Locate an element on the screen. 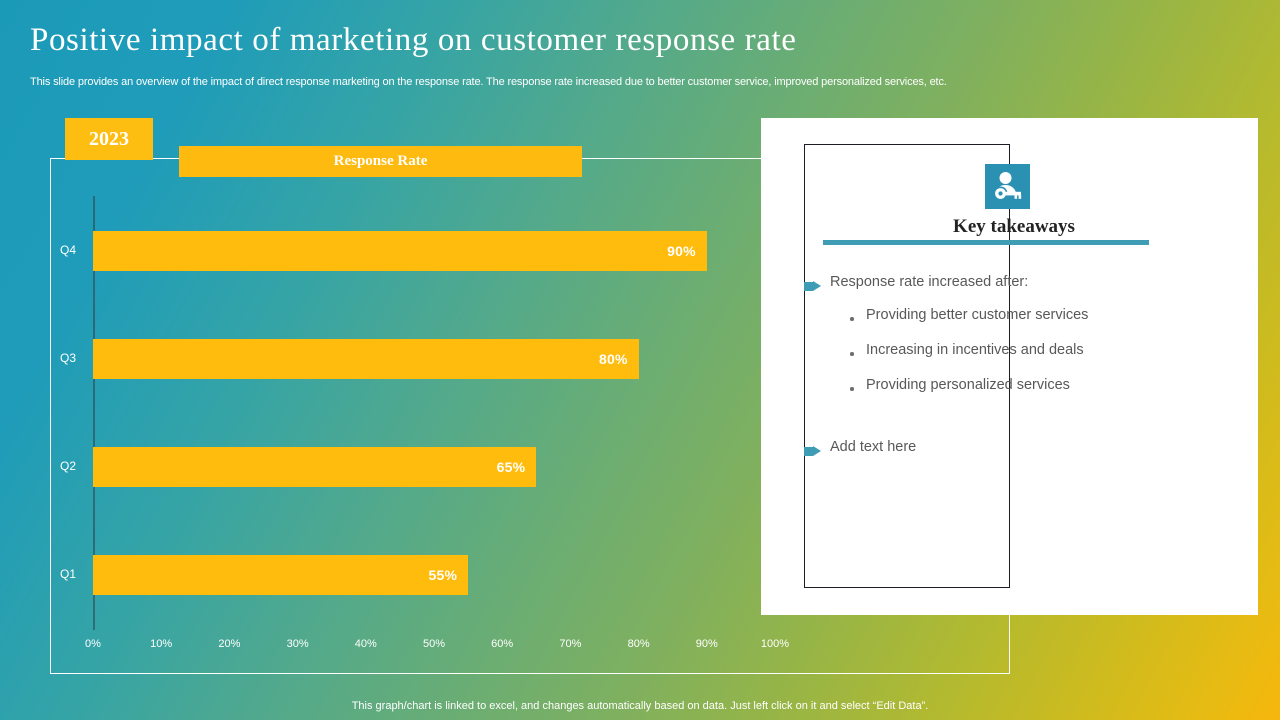 The image size is (1280, 720). chart-category-label-q1: Q1 is located at coordinates (67, 574).